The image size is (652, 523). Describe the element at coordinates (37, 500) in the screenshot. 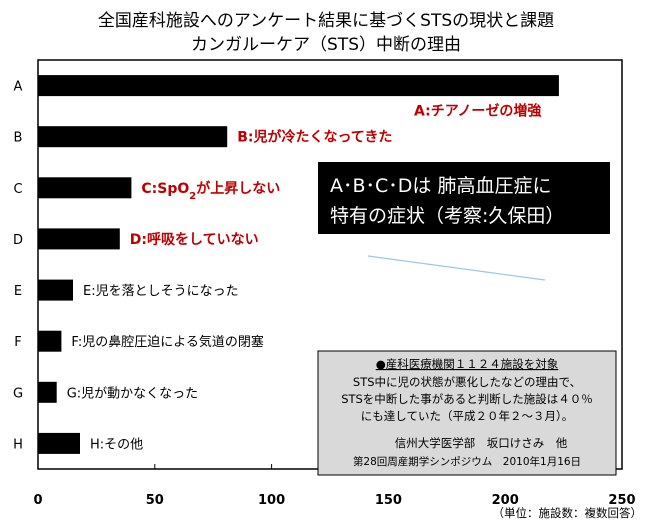

I see `x-tick-label-0: 0` at that location.